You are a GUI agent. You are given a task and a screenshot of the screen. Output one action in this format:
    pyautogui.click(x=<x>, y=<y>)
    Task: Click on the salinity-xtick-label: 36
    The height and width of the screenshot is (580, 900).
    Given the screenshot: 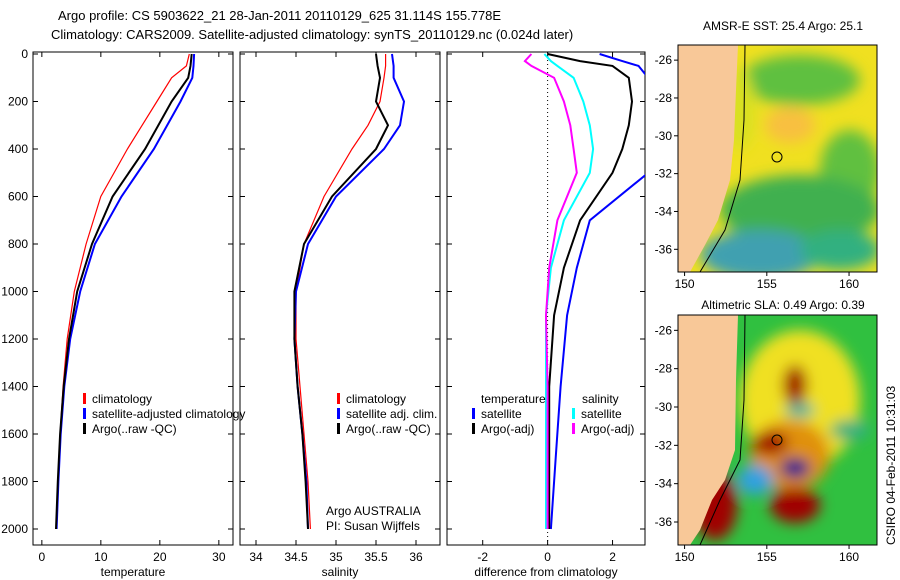 What is the action you would take?
    pyautogui.click(x=416, y=557)
    